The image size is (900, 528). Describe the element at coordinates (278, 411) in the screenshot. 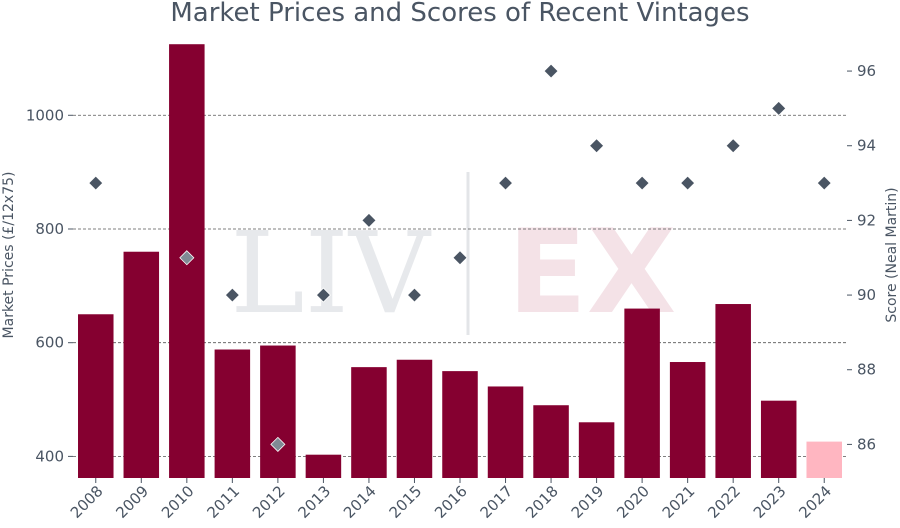

I see `bar-2012` at that location.